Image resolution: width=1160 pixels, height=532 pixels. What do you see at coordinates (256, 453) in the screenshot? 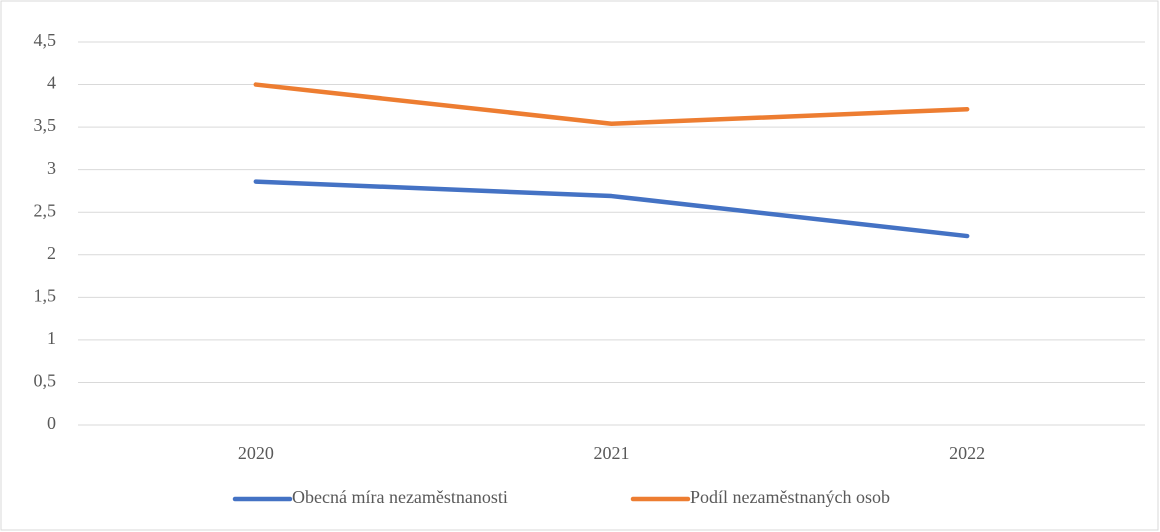
I see `x-tick-label: 2020` at bounding box center [256, 453].